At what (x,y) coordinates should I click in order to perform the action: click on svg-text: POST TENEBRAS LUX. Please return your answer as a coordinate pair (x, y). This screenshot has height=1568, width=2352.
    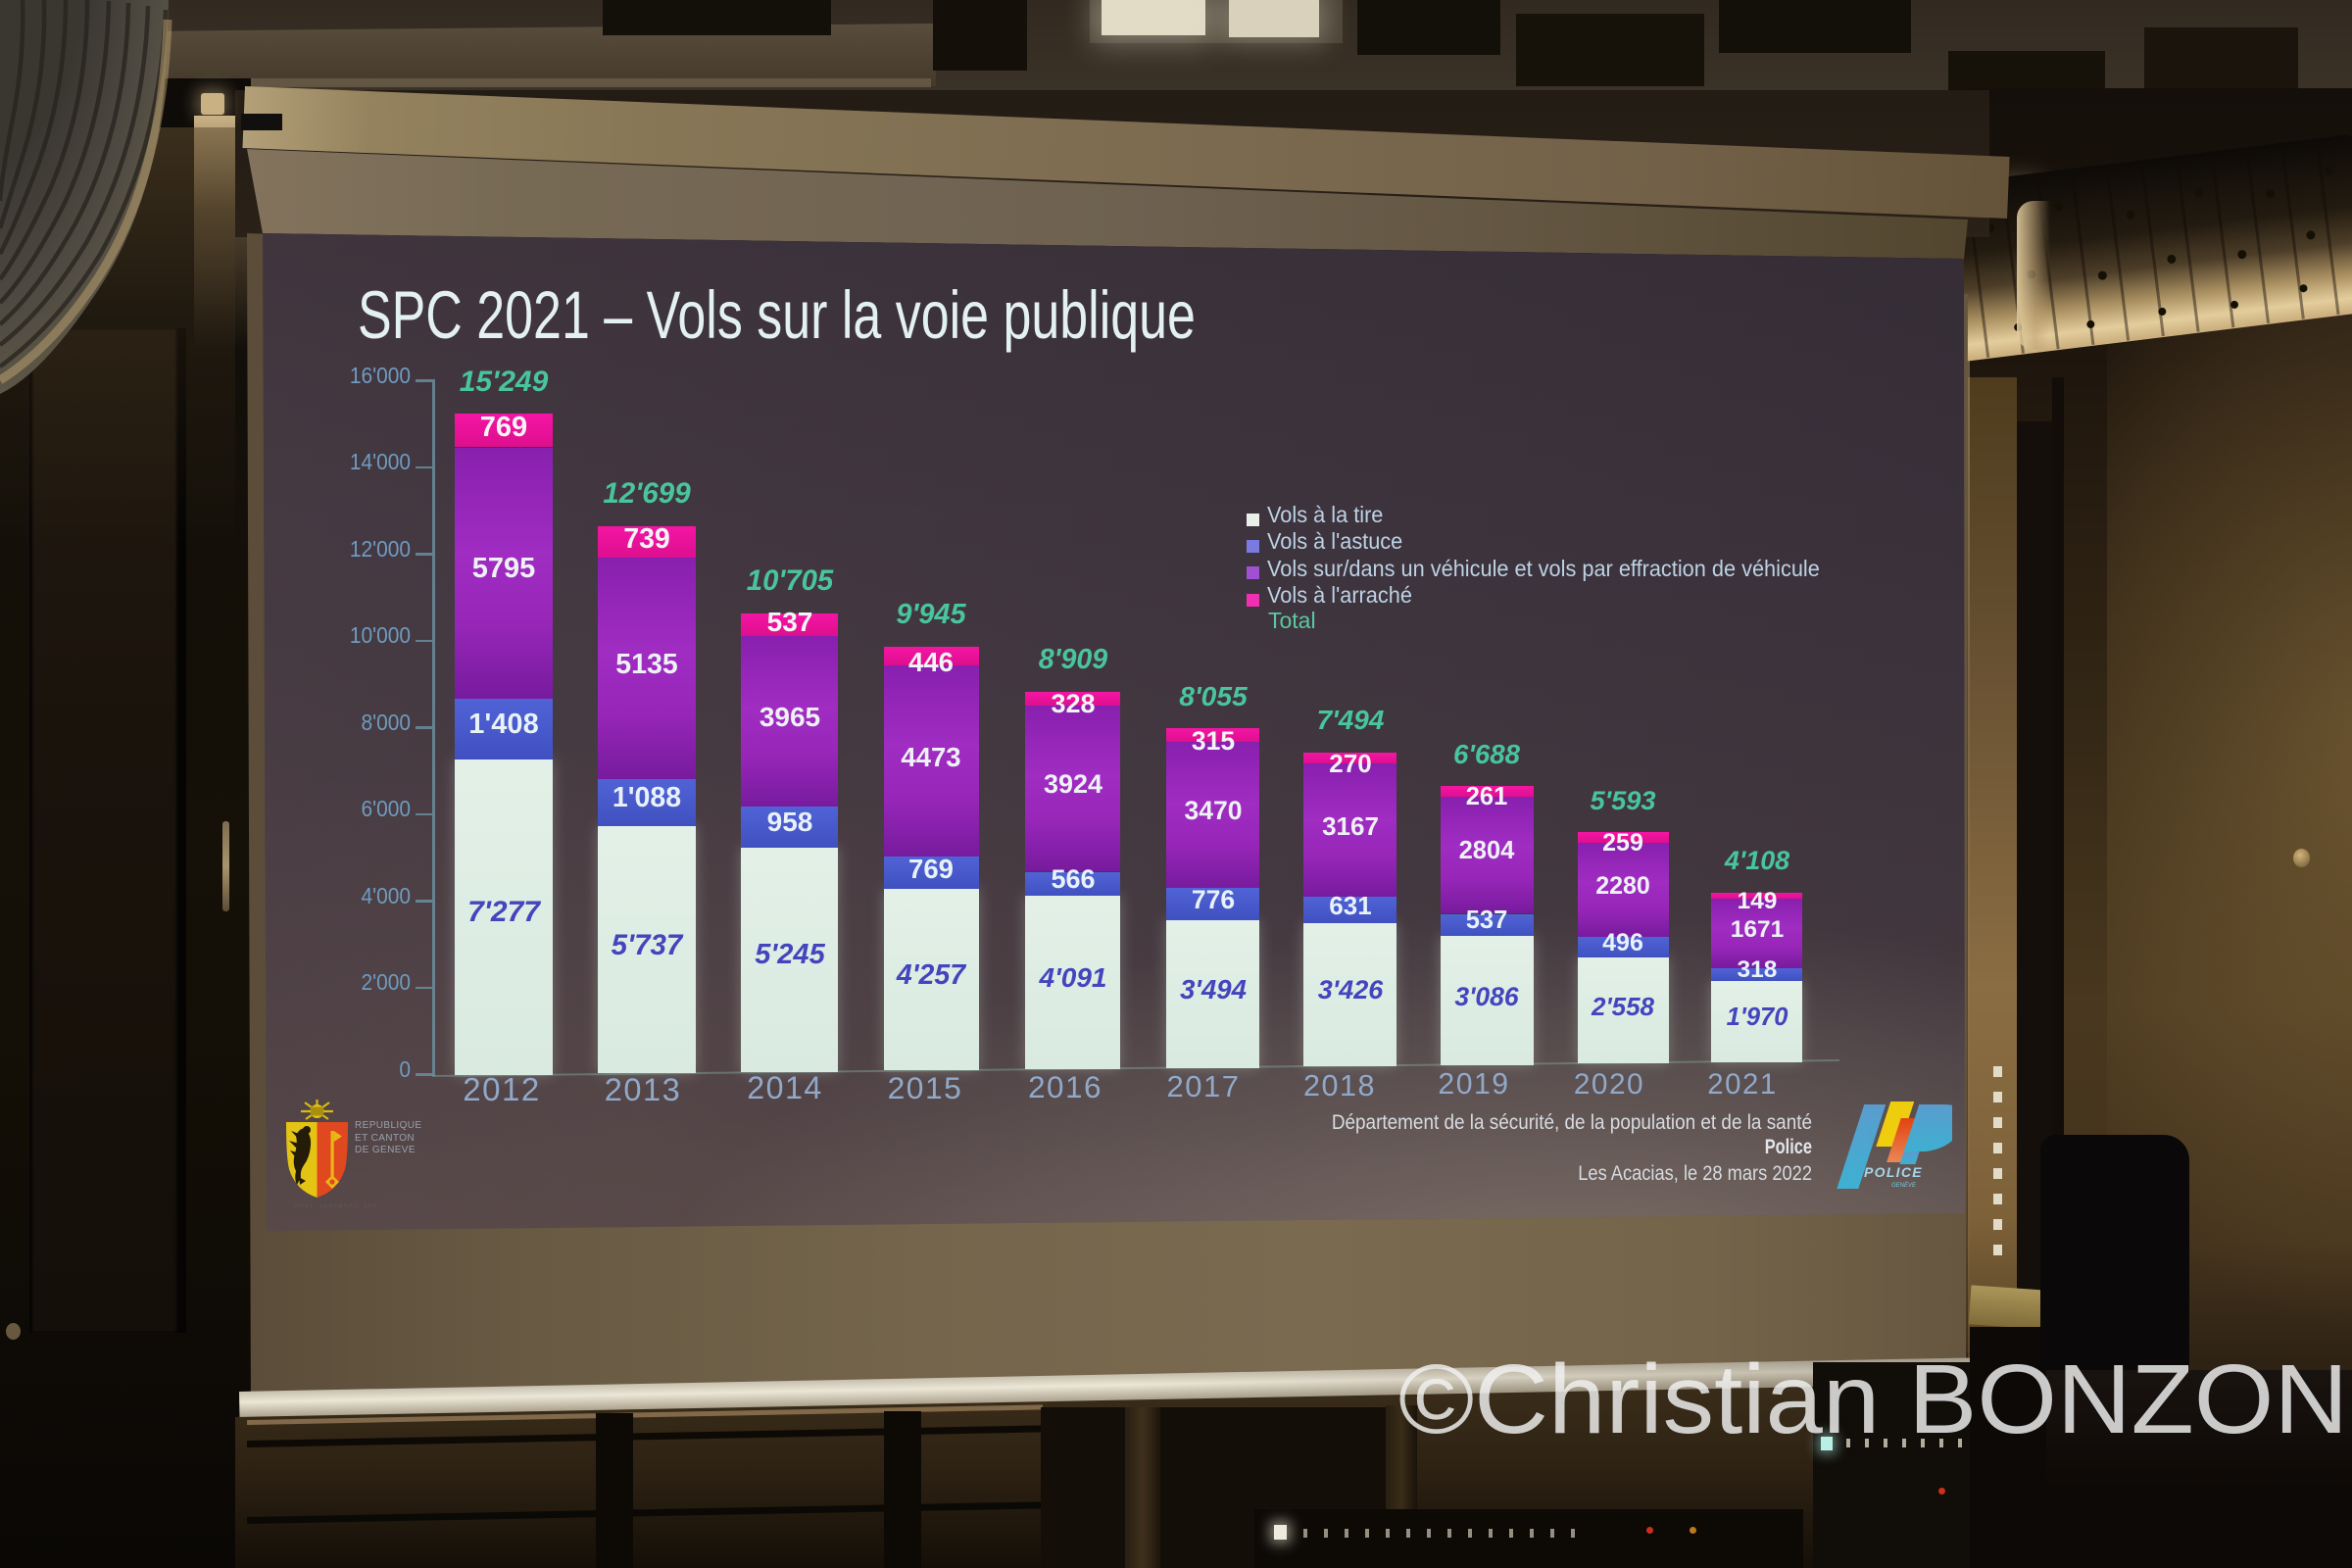
    Looking at the image, I should click on (336, 1206).